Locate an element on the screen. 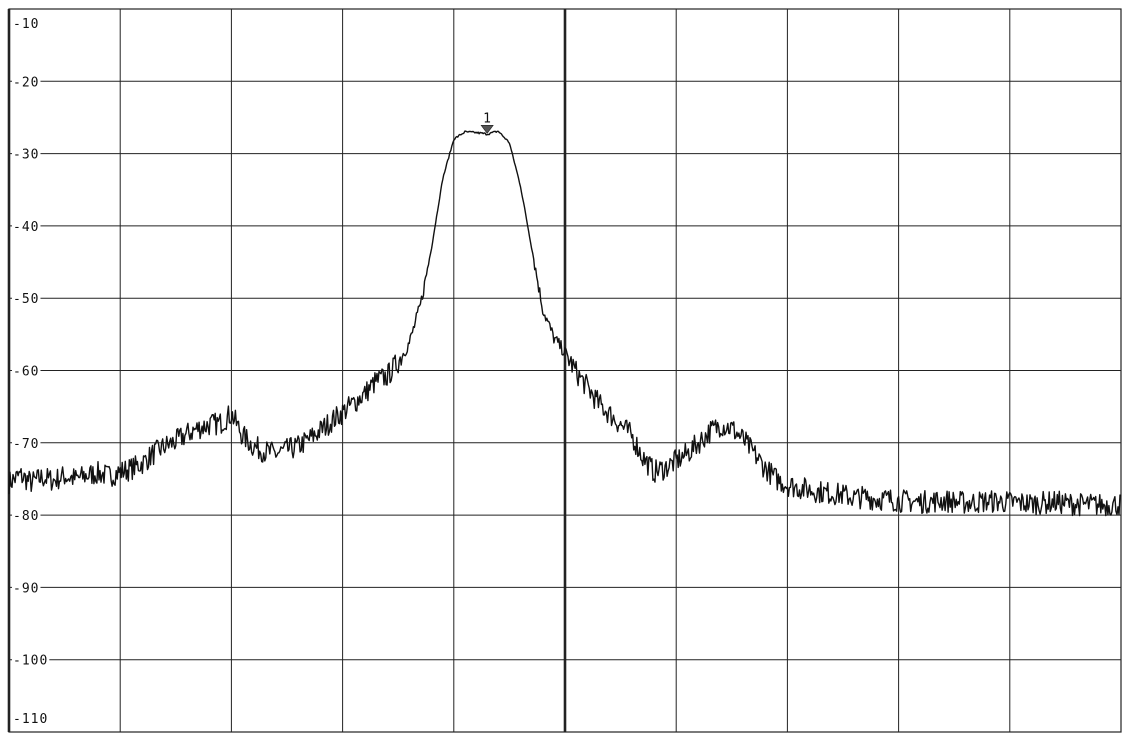 The width and height of the screenshot is (1122, 734). y-tick-label: -110 is located at coordinates (30, 719).